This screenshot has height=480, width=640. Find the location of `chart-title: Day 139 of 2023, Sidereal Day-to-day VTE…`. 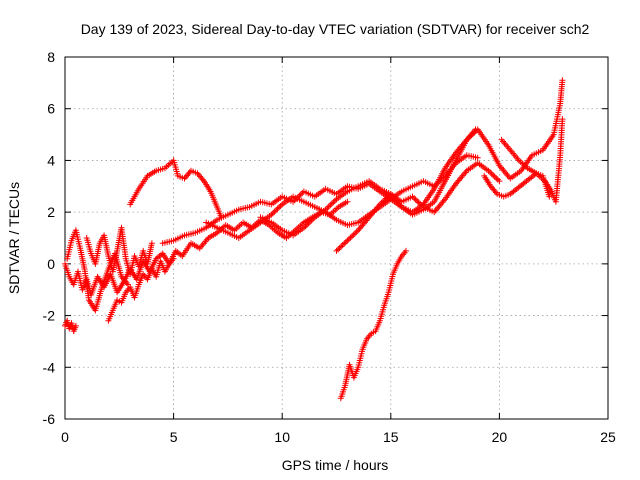

chart-title: Day 139 of 2023, Sidereal Day-to-day VTE… is located at coordinates (335, 29).